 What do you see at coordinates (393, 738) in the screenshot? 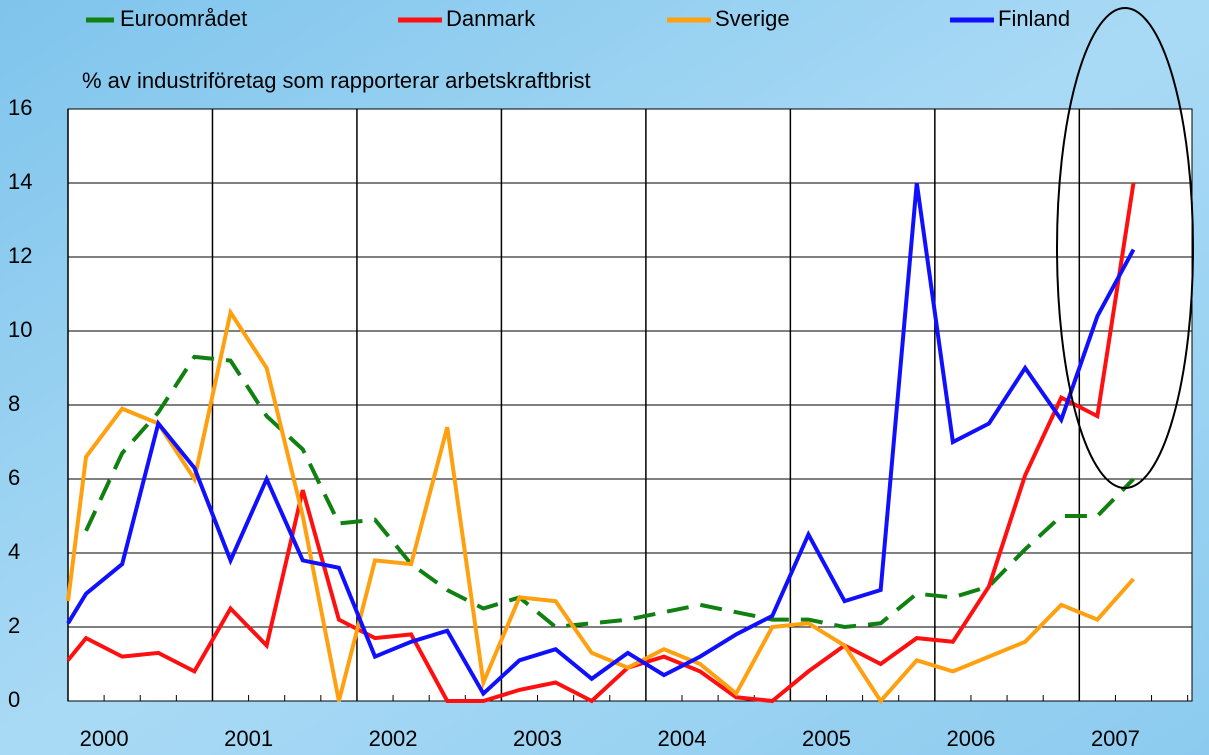
I see `x-tick-label: 2002` at bounding box center [393, 738].